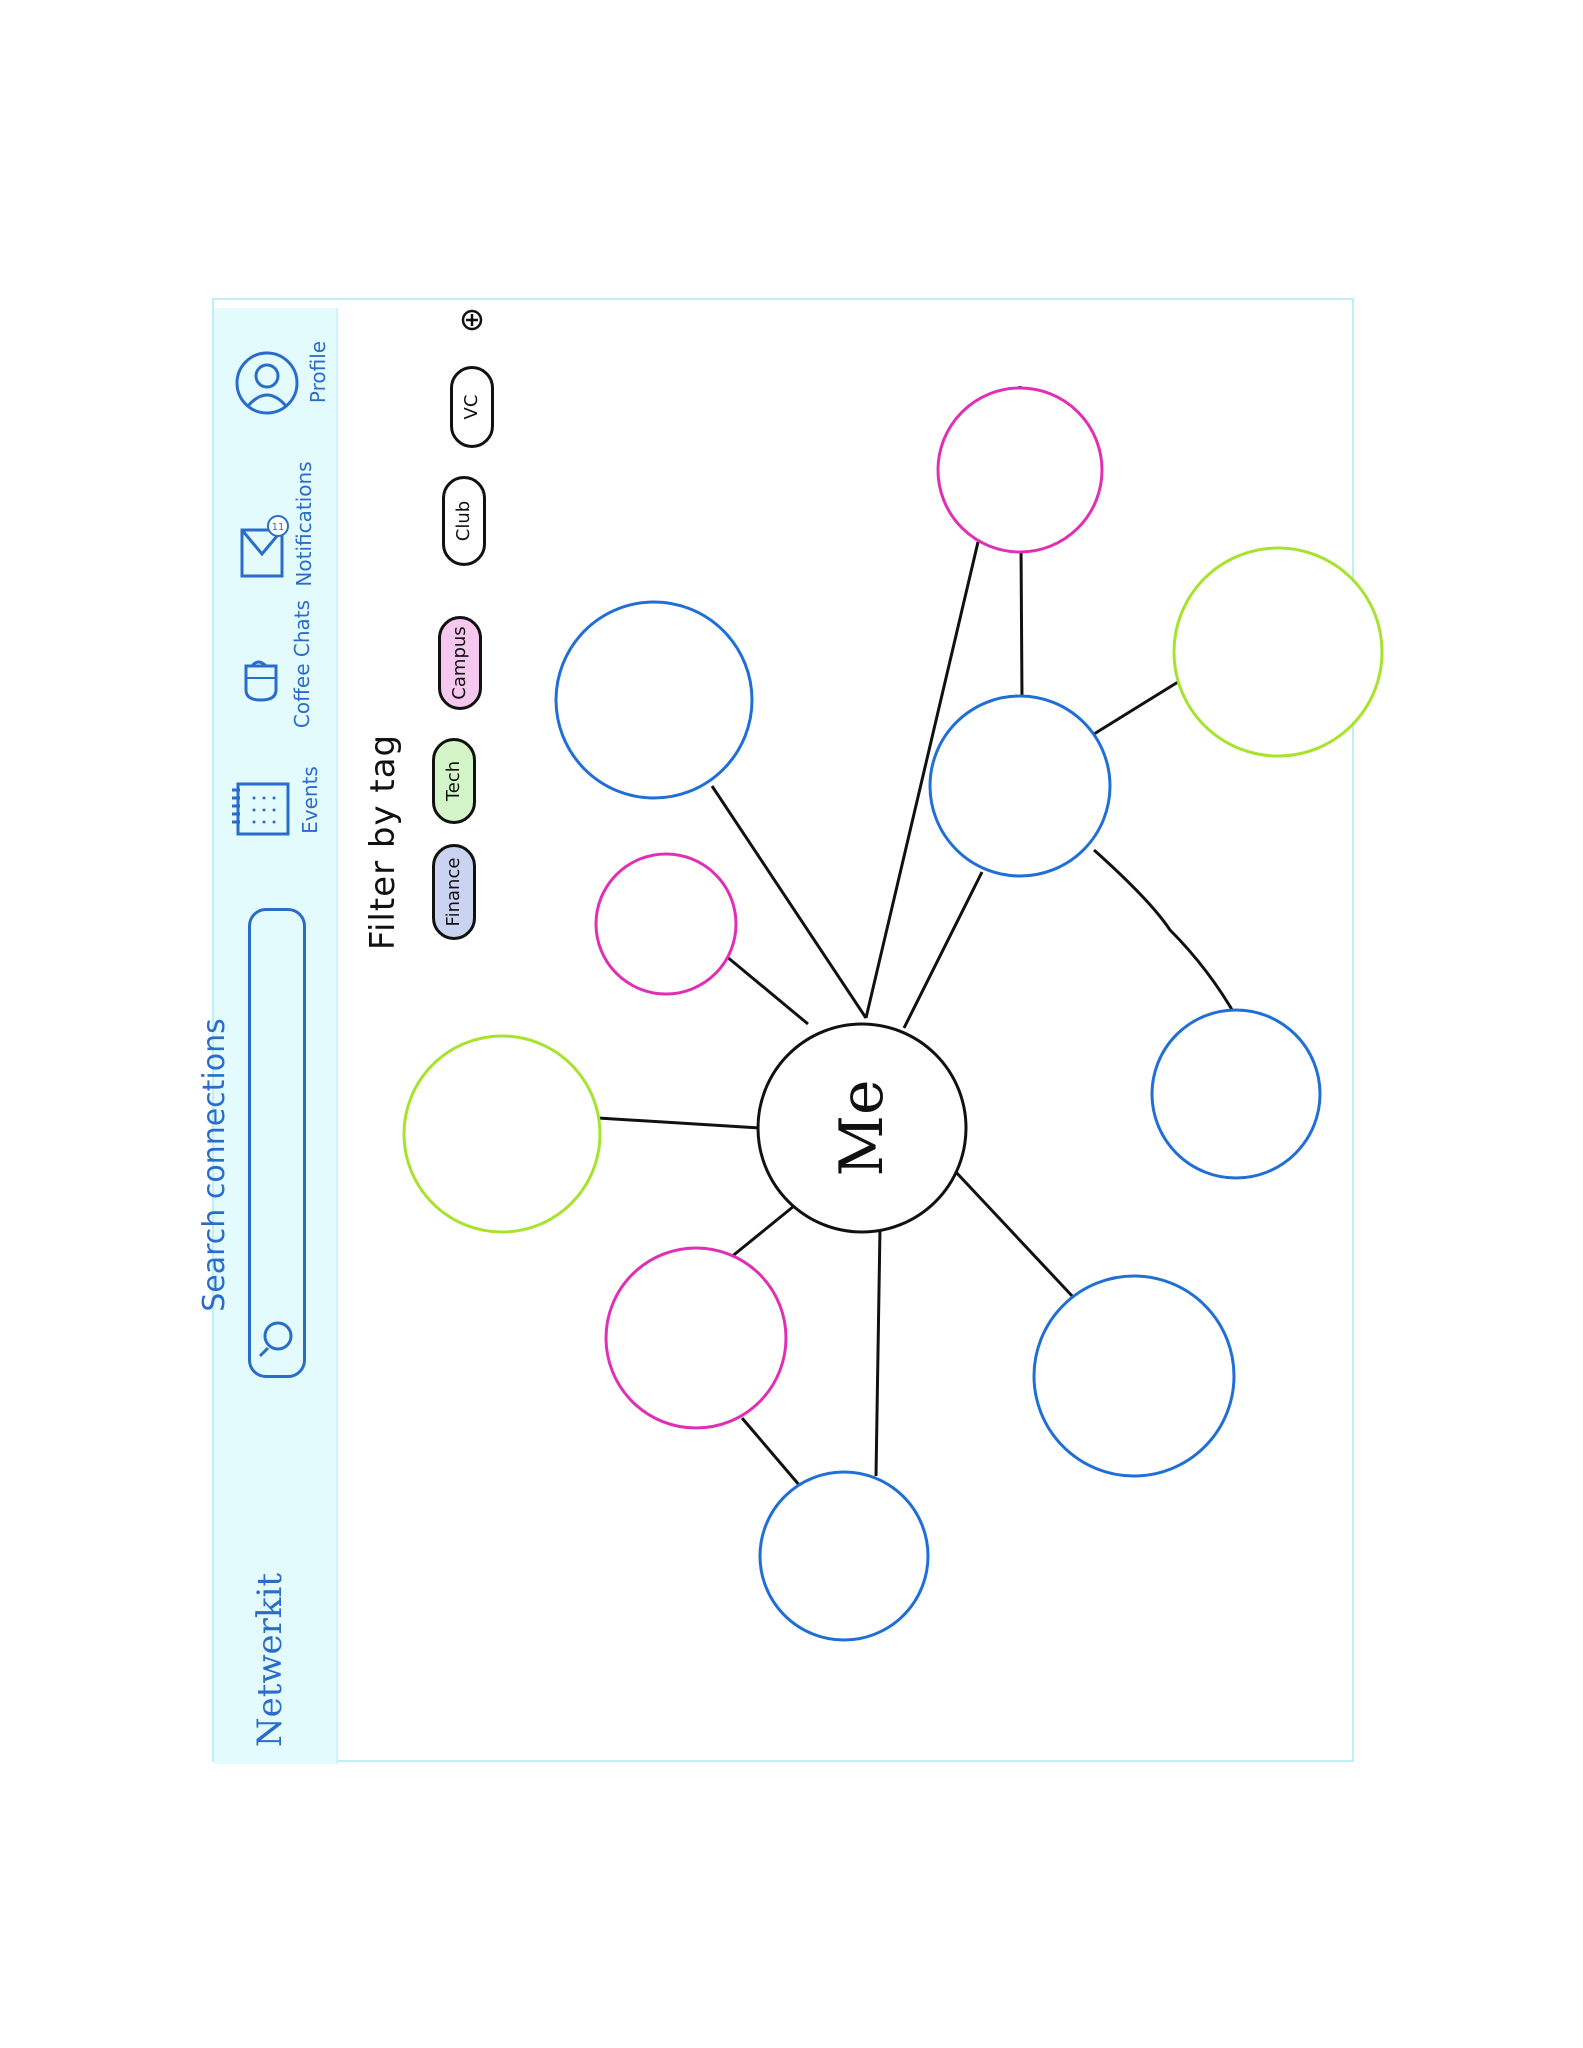  Describe the element at coordinates (454, 781) in the screenshot. I see `tag-tech` at that location.